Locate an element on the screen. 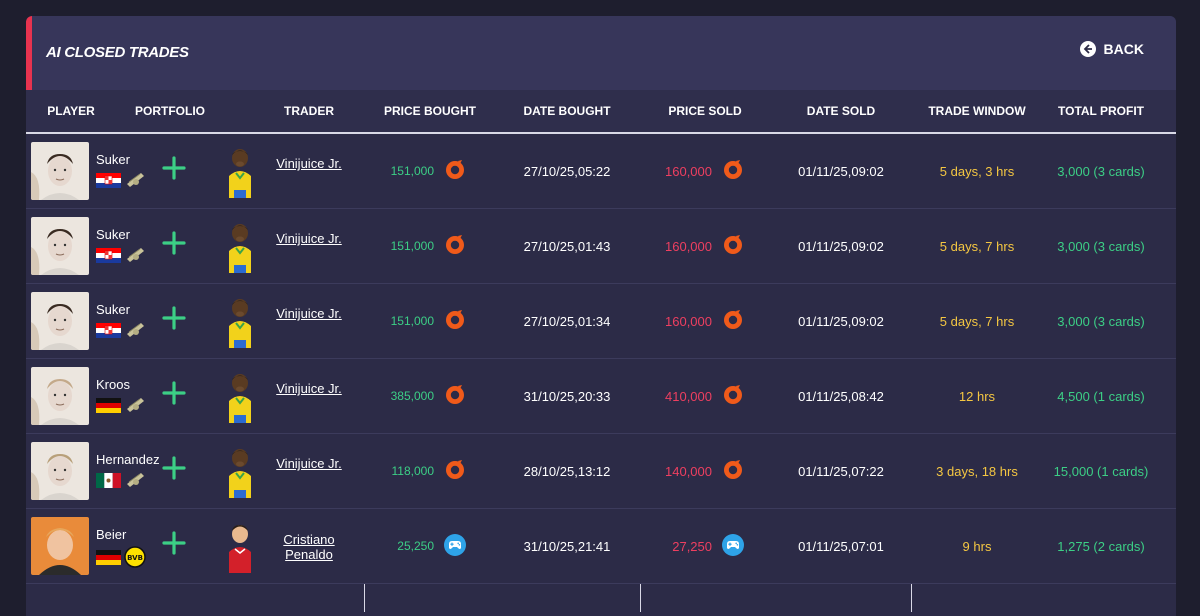 The height and width of the screenshot is (616, 1200). price-sold: 27,250 is located at coordinates (692, 546).